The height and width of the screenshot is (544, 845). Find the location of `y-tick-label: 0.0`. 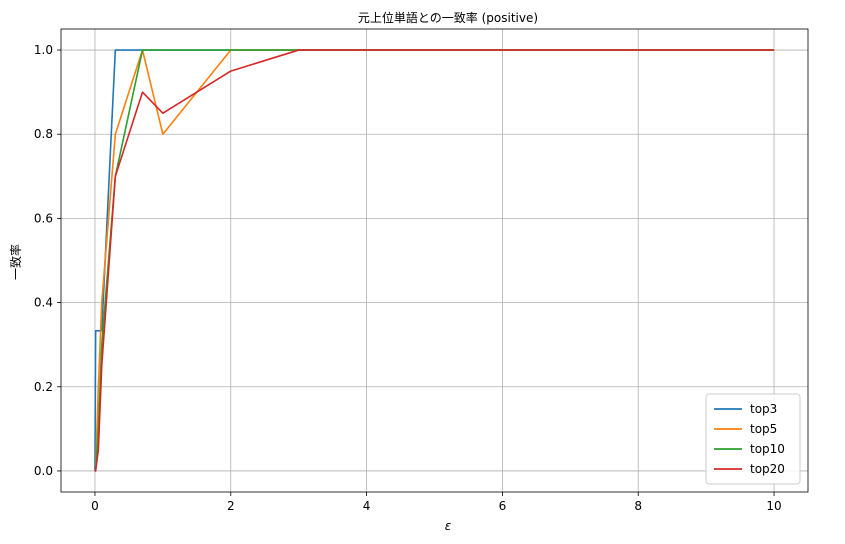

y-tick-label: 0.0 is located at coordinates (43, 471).